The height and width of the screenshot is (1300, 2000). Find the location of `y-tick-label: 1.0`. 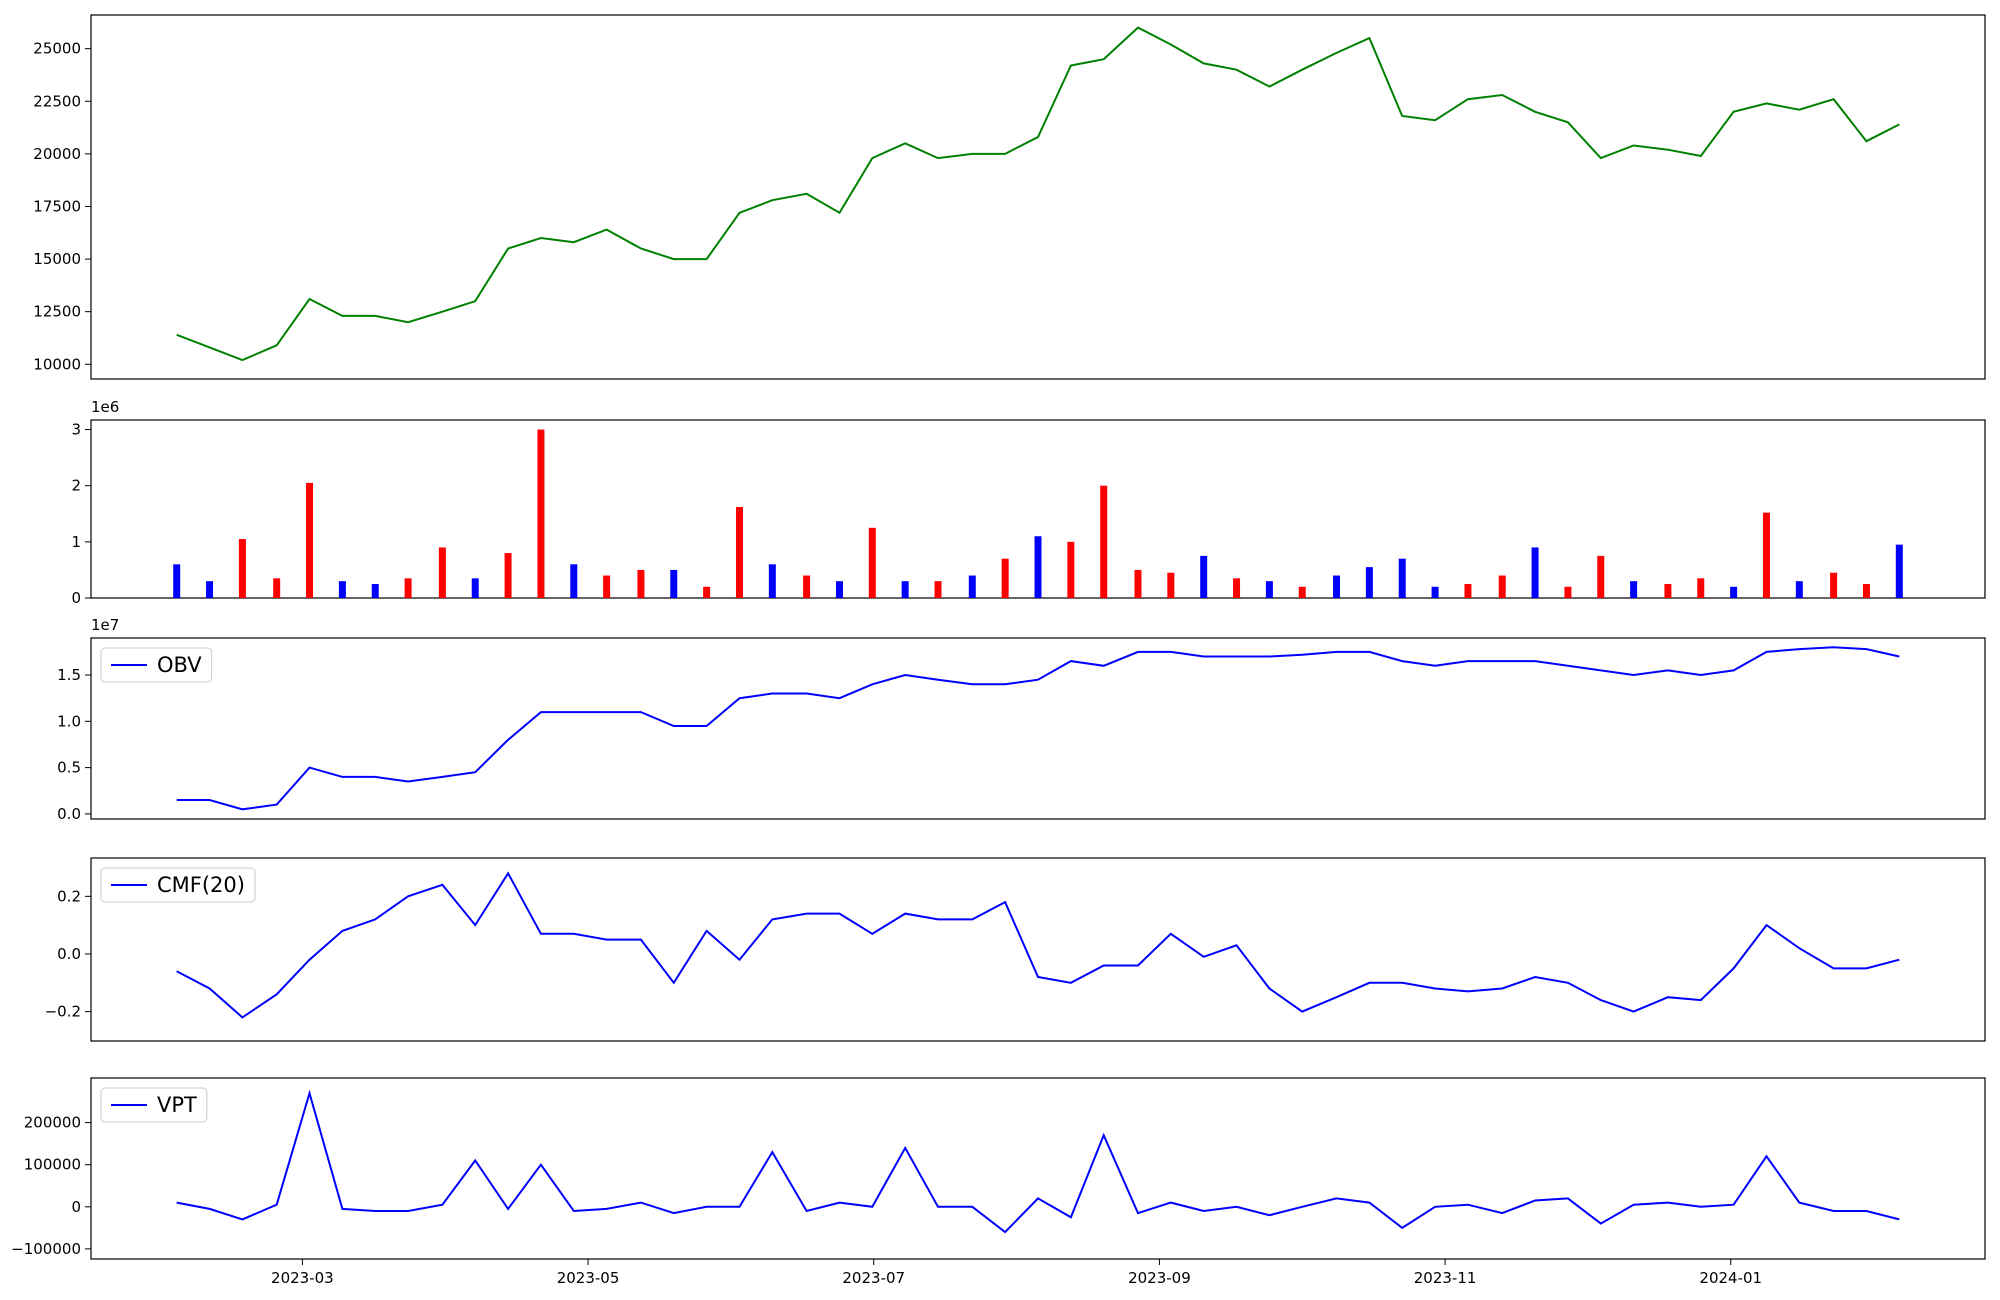

y-tick-label: 1.0 is located at coordinates (69, 721).